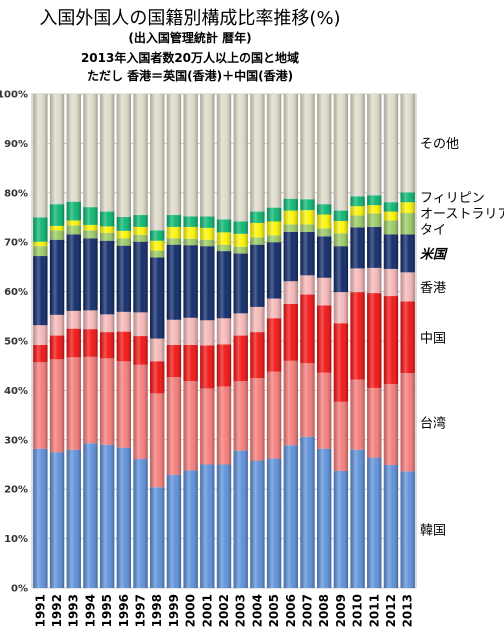 This screenshot has width=504, height=636. What do you see at coordinates (124, 610) in the screenshot?
I see `x-tick-label: 1996` at bounding box center [124, 610].